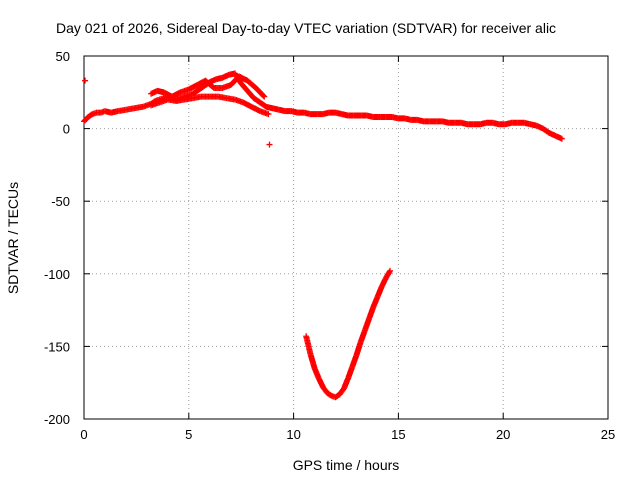 The width and height of the screenshot is (640, 480). Describe the element at coordinates (13, 238) in the screenshot. I see `y-axis-label: SDTVAR / TECUs` at that location.